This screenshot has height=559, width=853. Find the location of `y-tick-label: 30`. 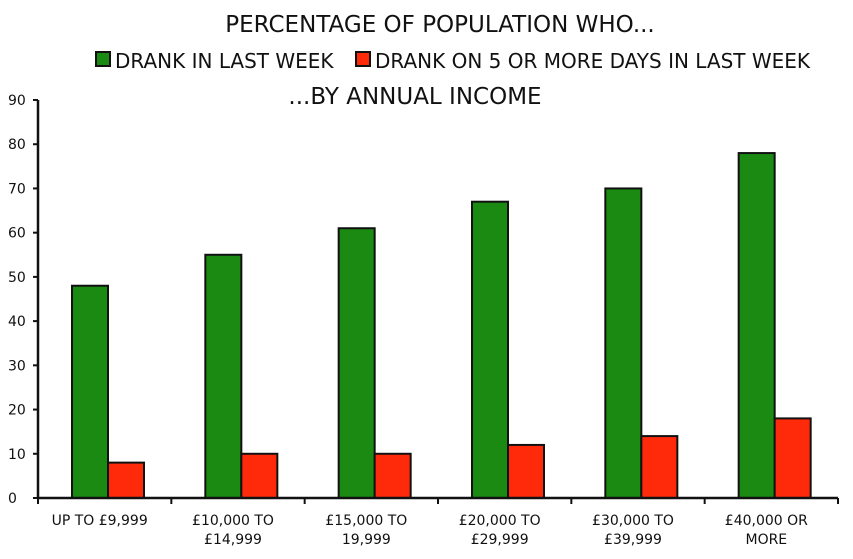

y-tick-label: 30 is located at coordinates (17, 366).